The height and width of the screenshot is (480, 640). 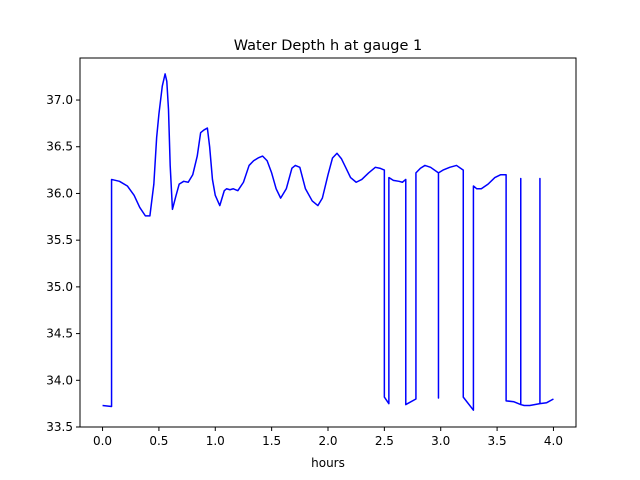 I want to click on x-tick-label: 0.5, so click(x=158, y=441).